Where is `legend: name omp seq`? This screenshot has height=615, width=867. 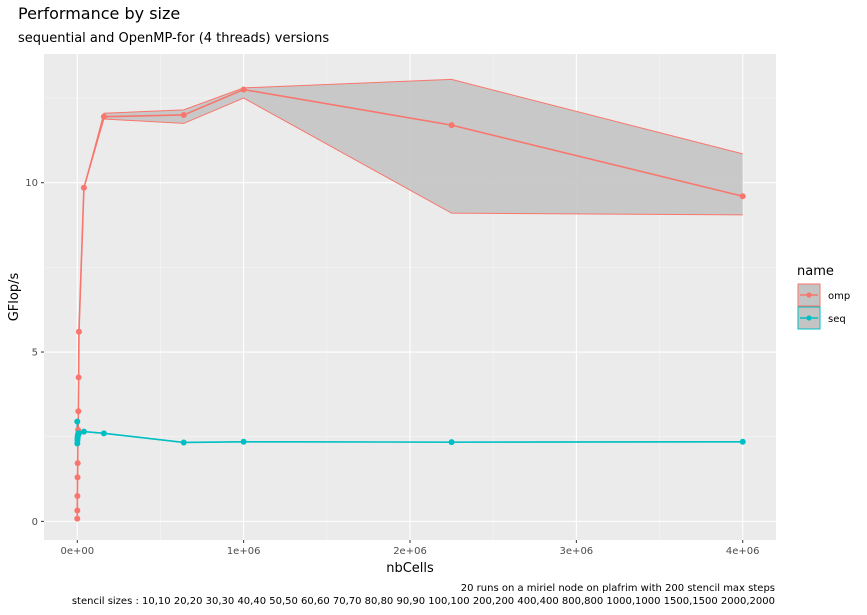
legend: name omp seq is located at coordinates (823, 297).